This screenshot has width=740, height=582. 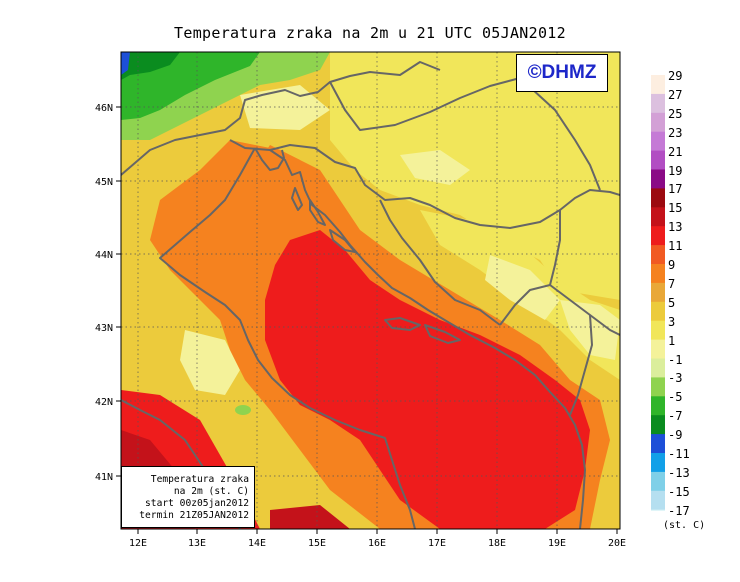 What do you see at coordinates (675, 227) in the screenshot?
I see `legend-label: 13` at bounding box center [675, 227].